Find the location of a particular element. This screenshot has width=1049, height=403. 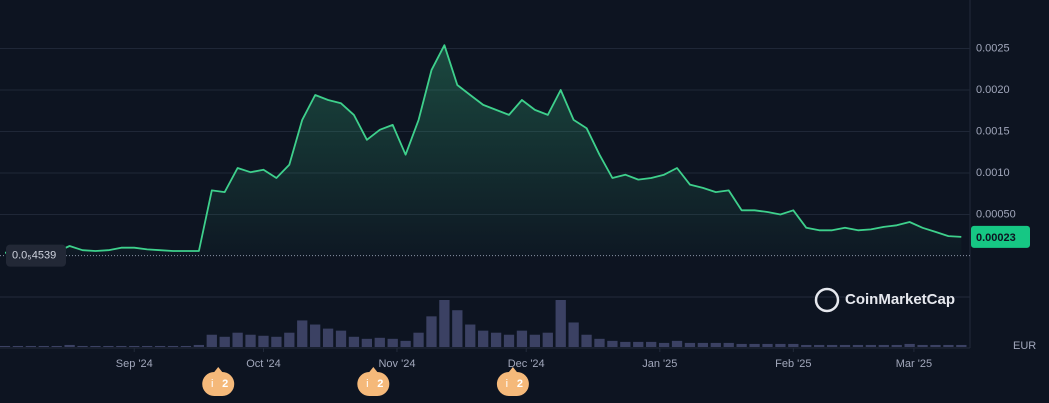

x-tick-label: Oct '24 is located at coordinates (263, 364).